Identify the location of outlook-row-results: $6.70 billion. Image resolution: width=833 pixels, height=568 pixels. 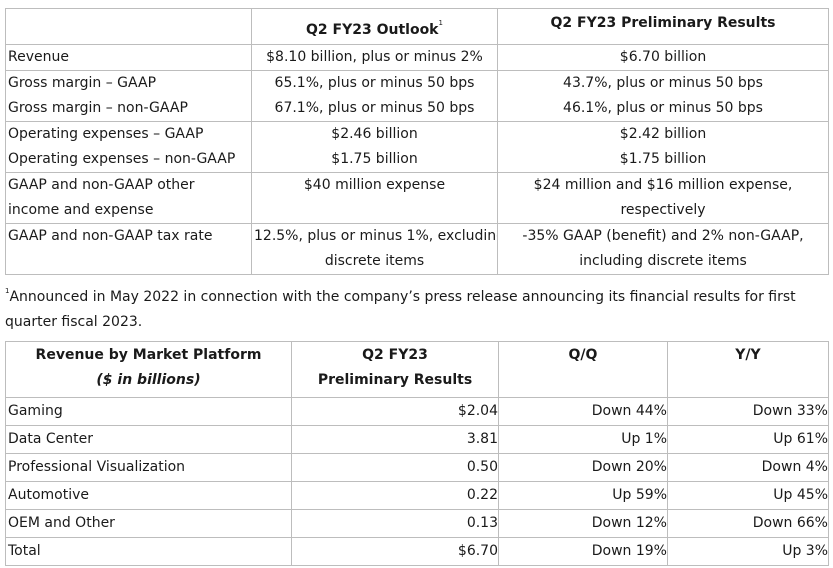
(663, 57).